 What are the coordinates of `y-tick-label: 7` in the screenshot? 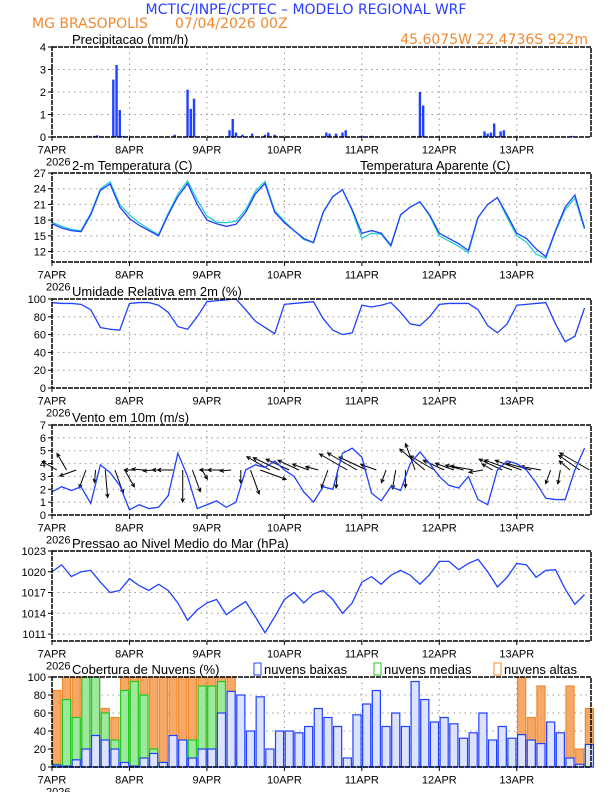 It's located at (43, 426).